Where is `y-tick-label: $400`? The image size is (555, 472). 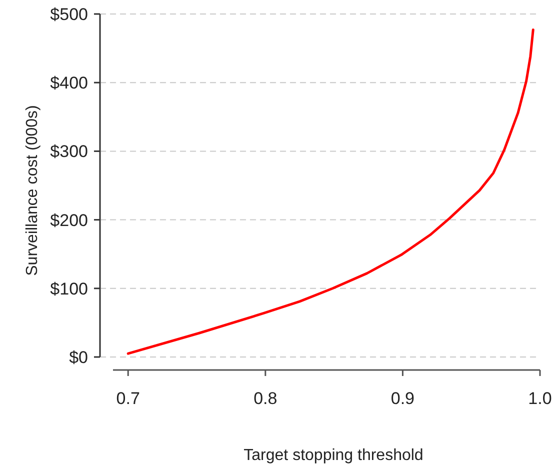 y-tick-label: $400 is located at coordinates (69, 83).